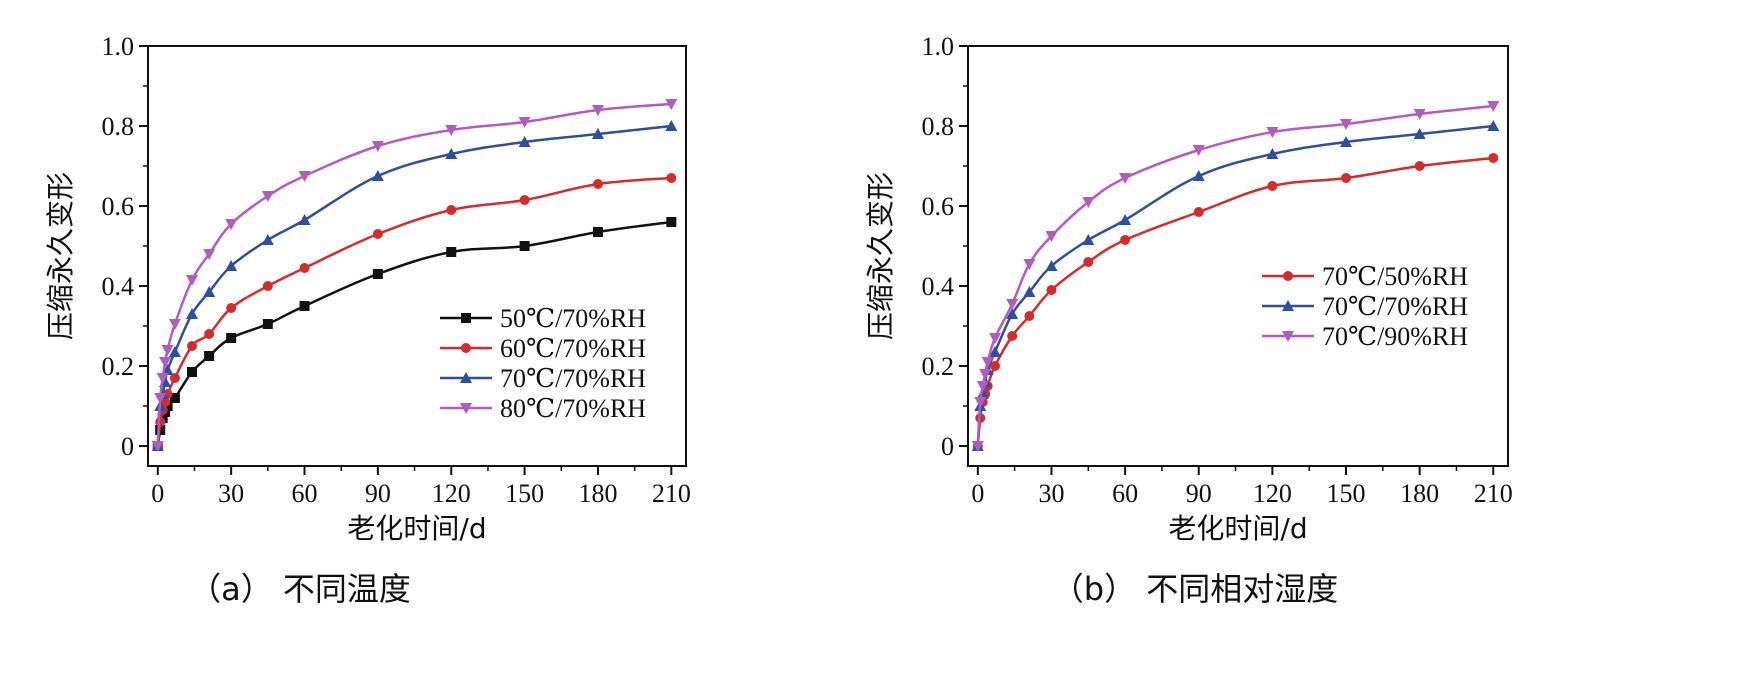 The width and height of the screenshot is (1744, 690). Describe the element at coordinates (573, 348) in the screenshot. I see `legend-label: 60℃/70%RH` at that location.